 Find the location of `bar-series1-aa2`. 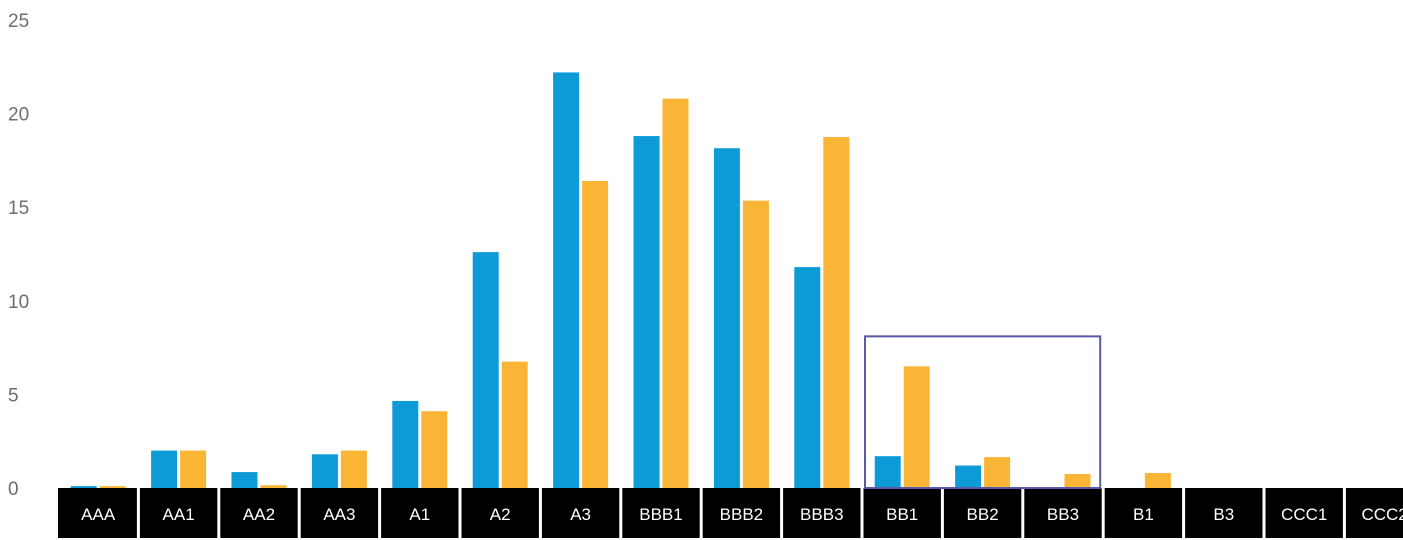

bar-series1-aa2 is located at coordinates (244, 480).